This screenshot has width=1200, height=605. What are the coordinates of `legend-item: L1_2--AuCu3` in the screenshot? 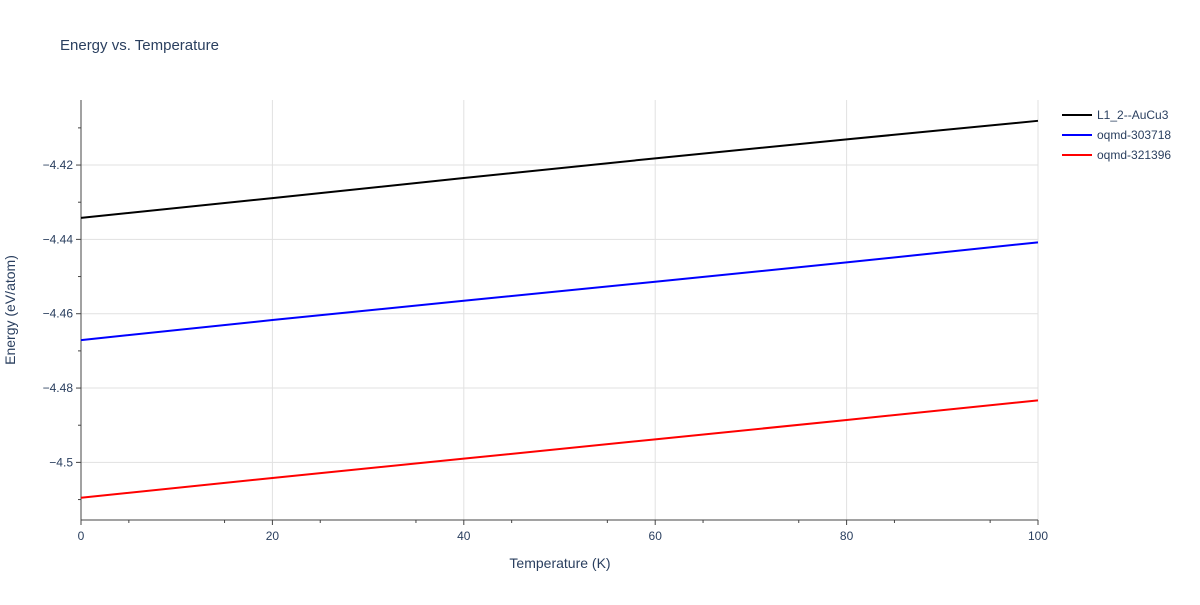 It's located at (1115, 115).